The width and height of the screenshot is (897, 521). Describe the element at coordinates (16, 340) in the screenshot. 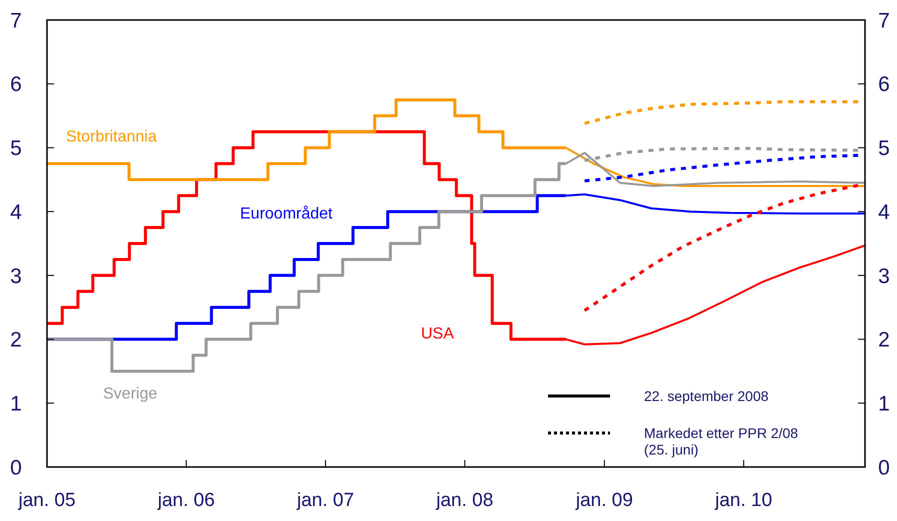

I see `y-tick-label: 2` at that location.